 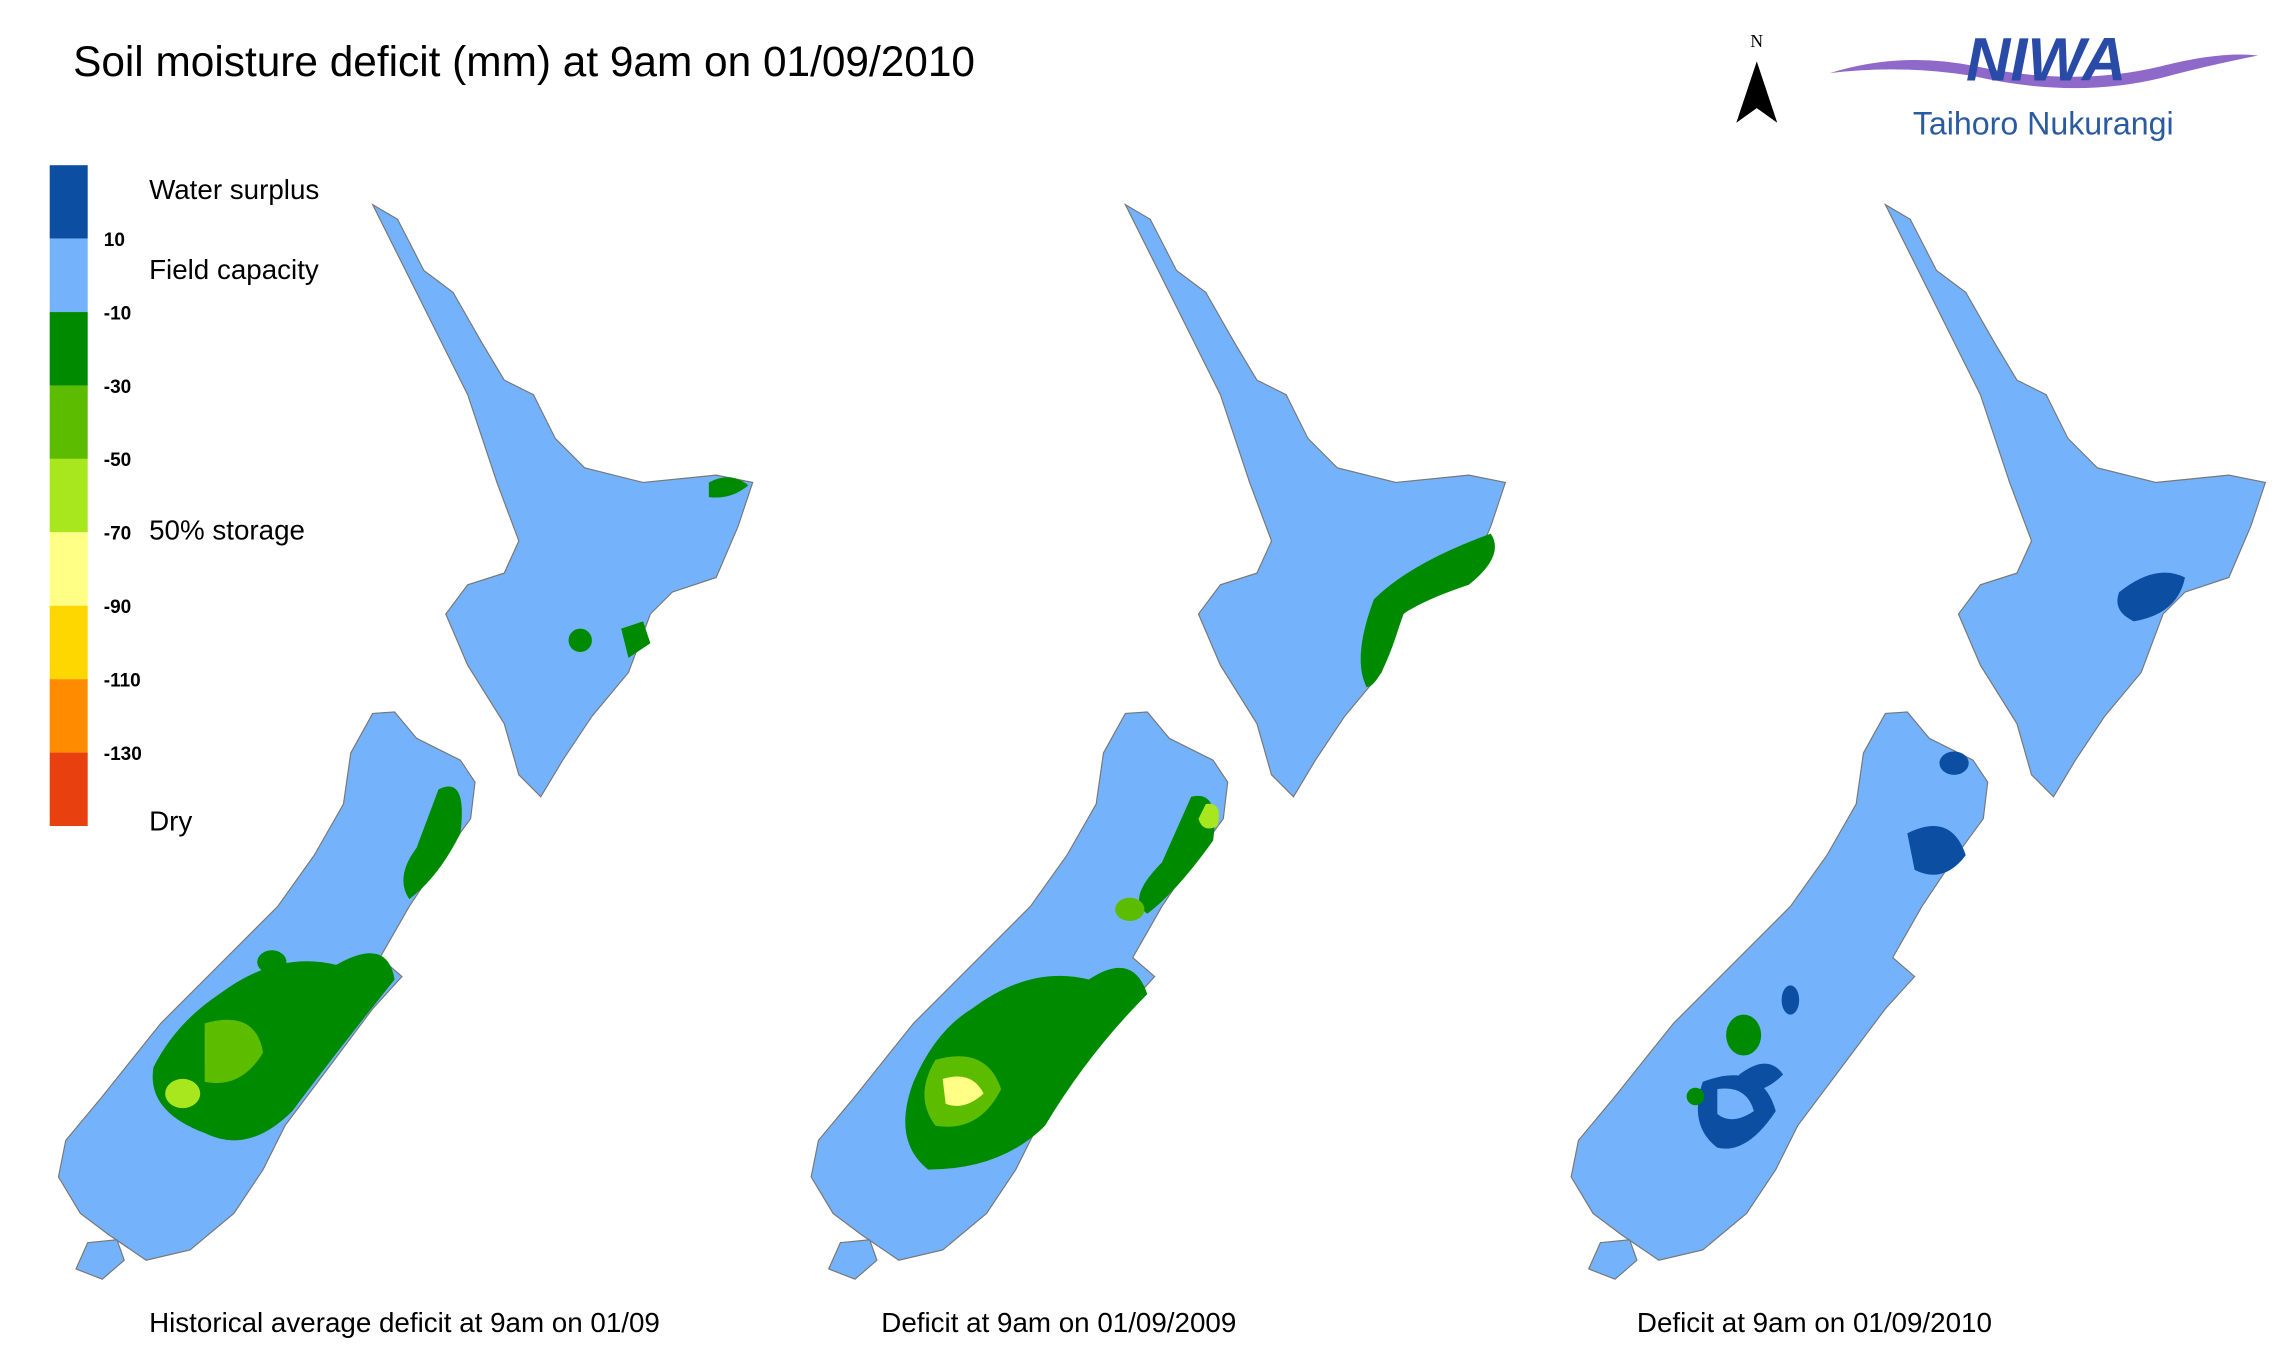 What do you see at coordinates (117, 607) in the screenshot?
I see `legend-tick: -90` at bounding box center [117, 607].